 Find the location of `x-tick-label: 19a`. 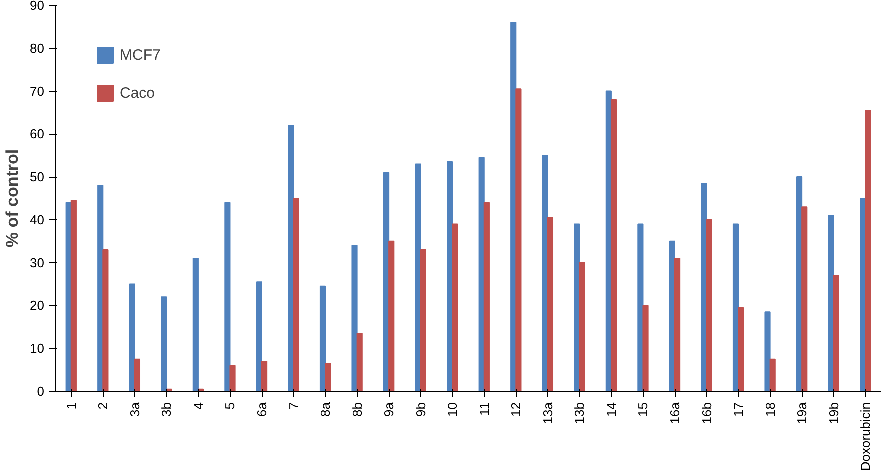

x-tick-label: 19a is located at coordinates (802, 413).